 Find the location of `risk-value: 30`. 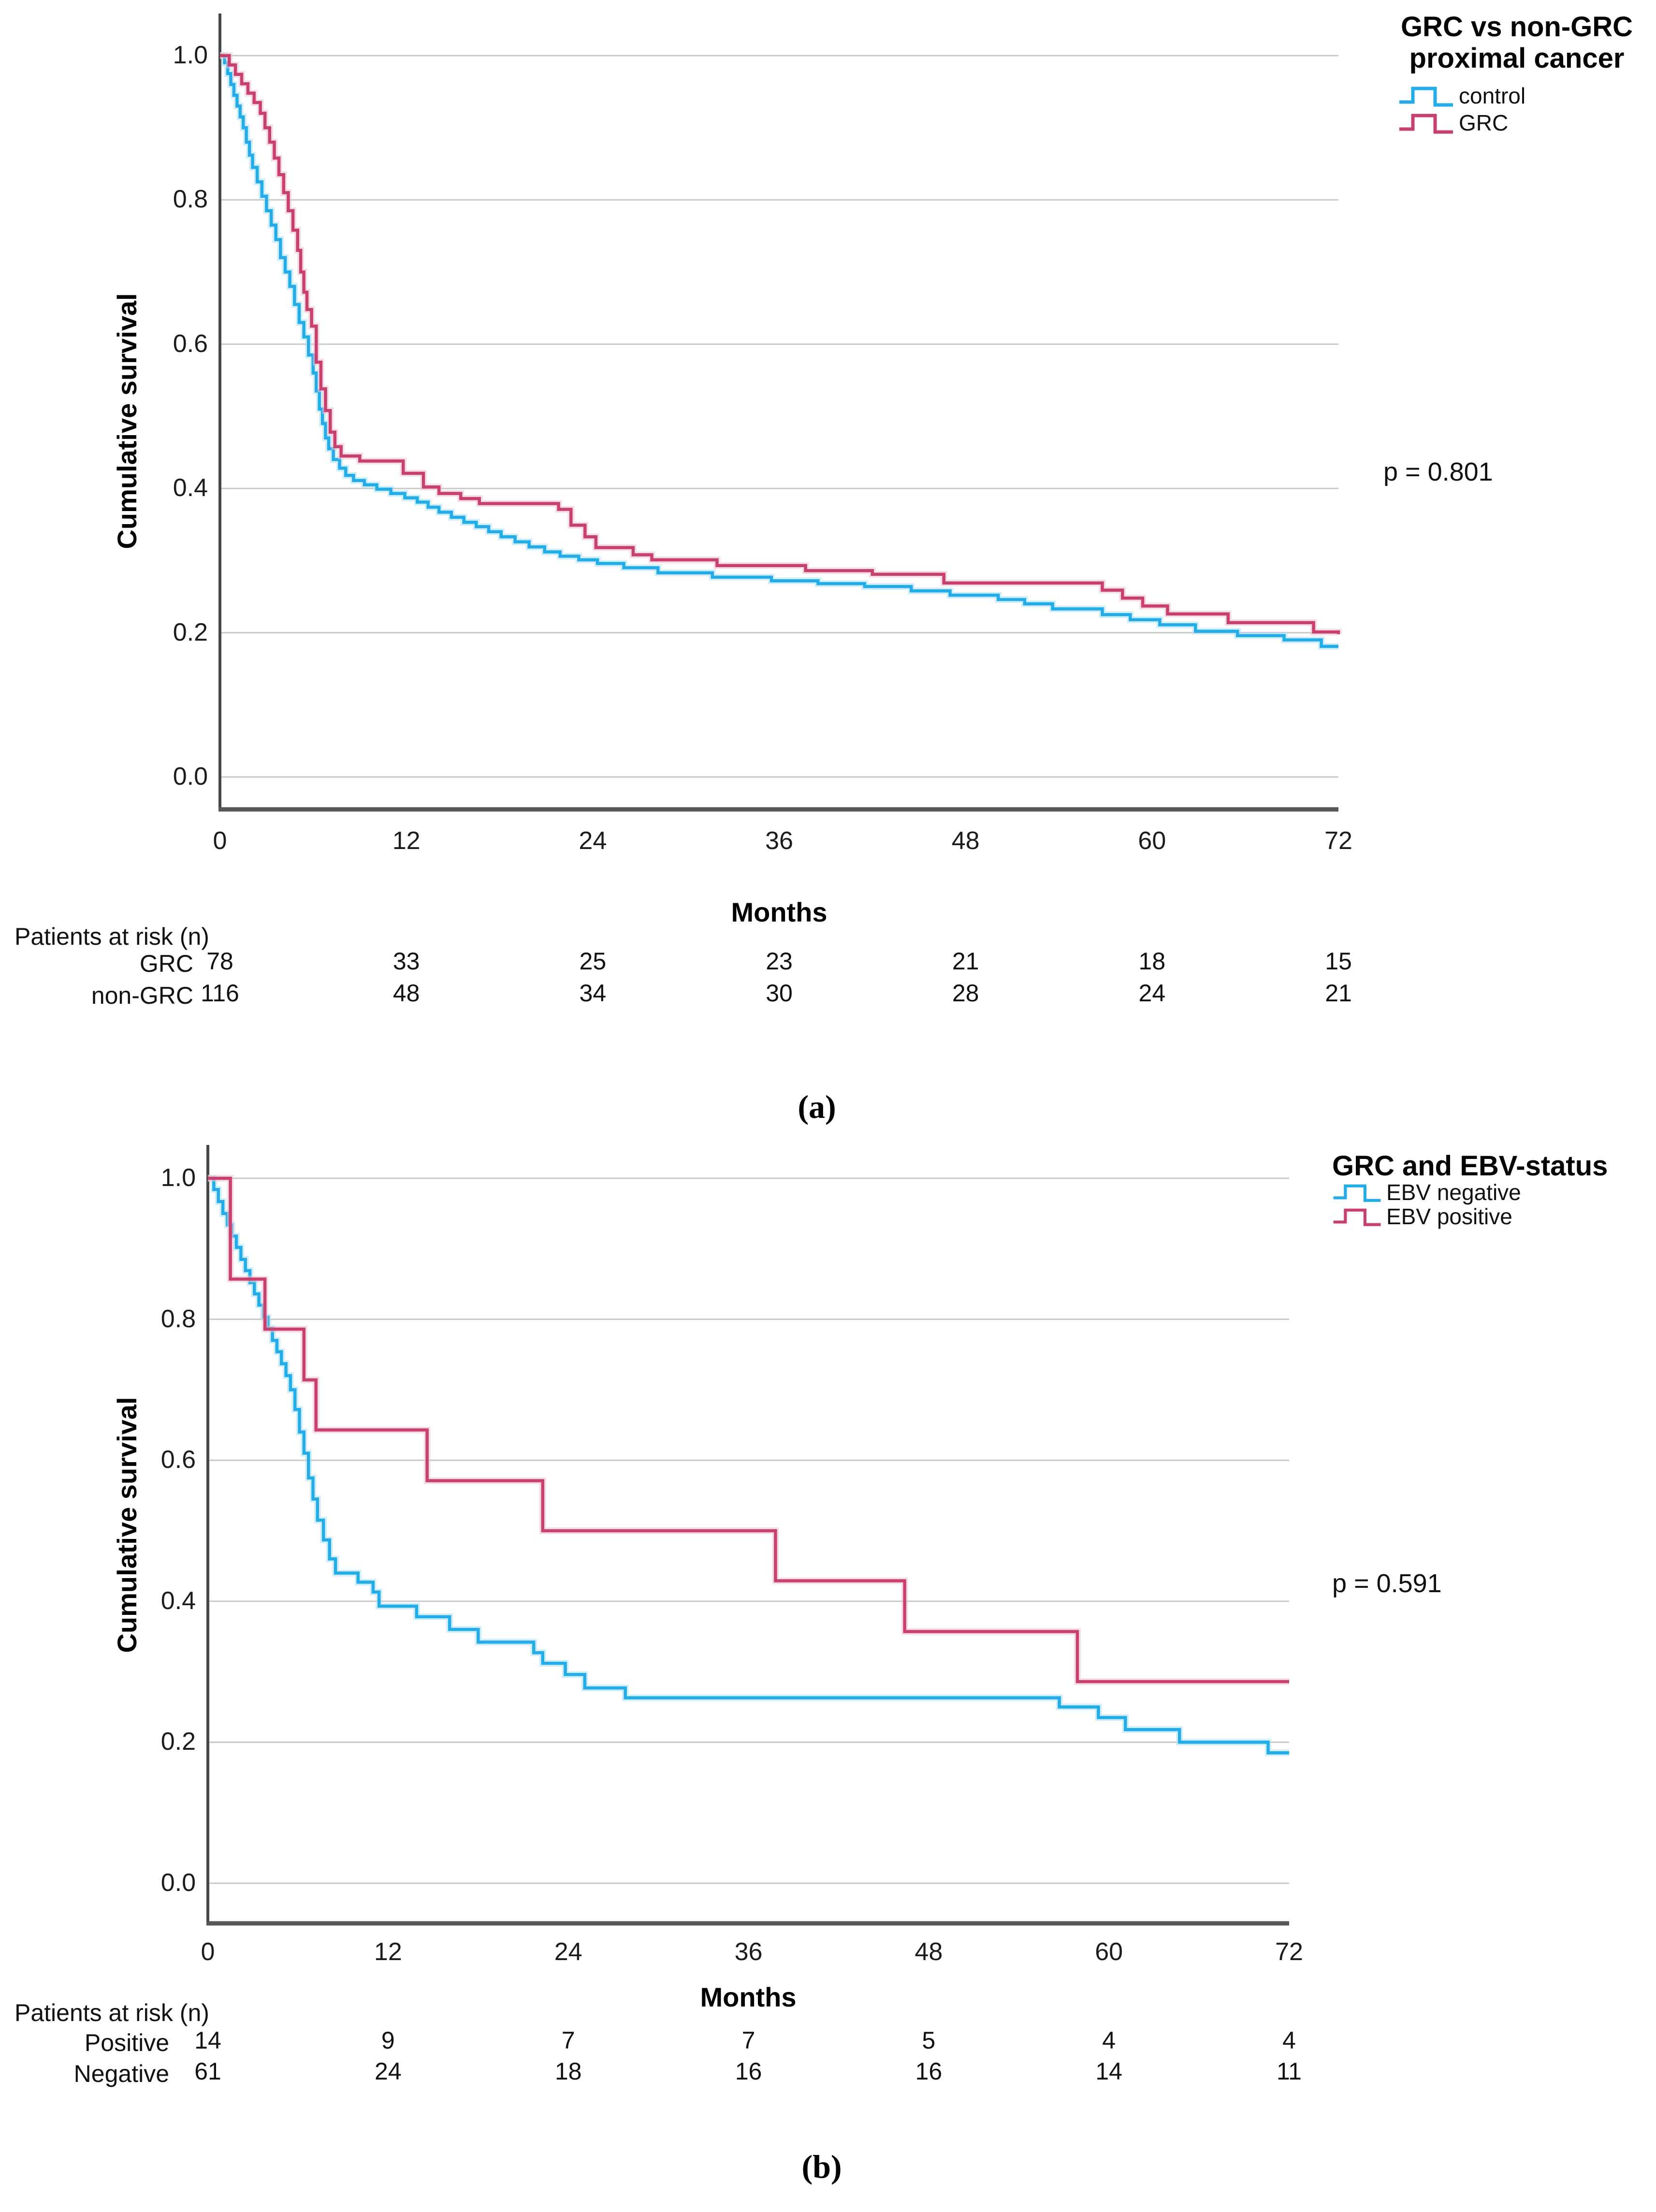

risk-value: 30 is located at coordinates (779, 994).